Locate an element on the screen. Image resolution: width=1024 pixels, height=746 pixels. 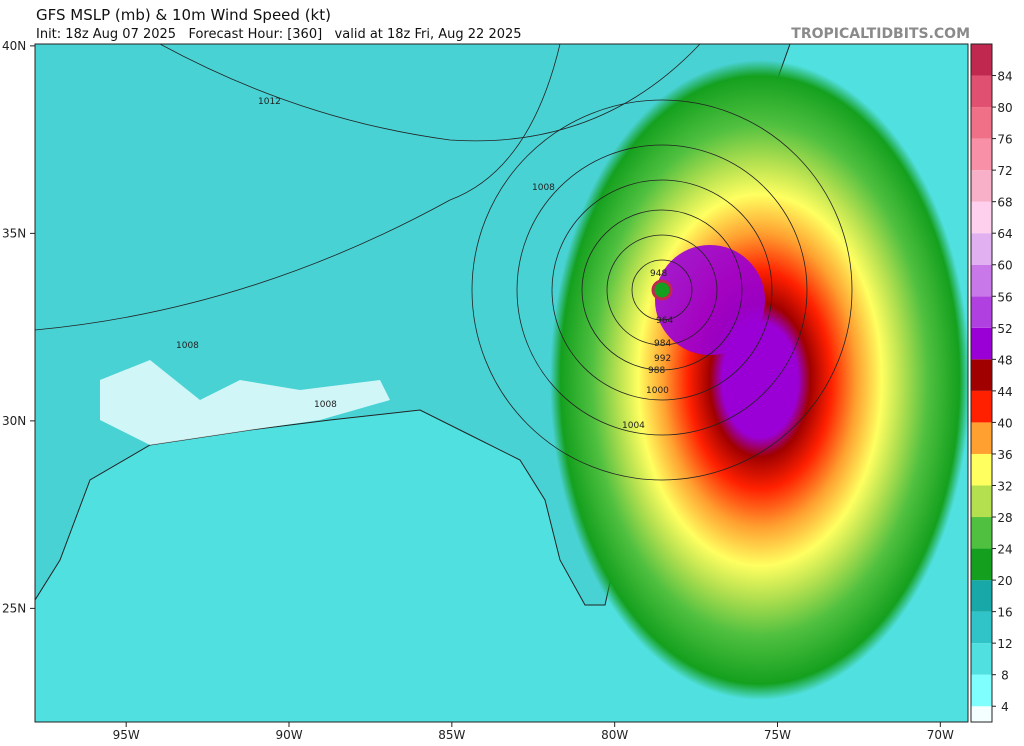
colorbar-tick-label: 80 is located at coordinates (1004, 108).